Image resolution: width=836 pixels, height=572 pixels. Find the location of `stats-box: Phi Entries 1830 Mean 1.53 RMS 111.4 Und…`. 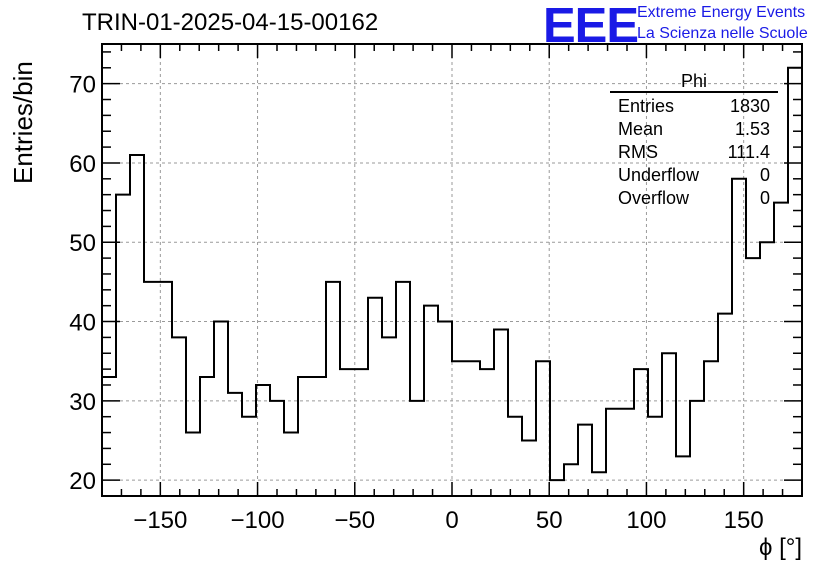

stats-box: Phi Entries 1830 Mean 1.53 RMS 111.4 Und… is located at coordinates (694, 140).